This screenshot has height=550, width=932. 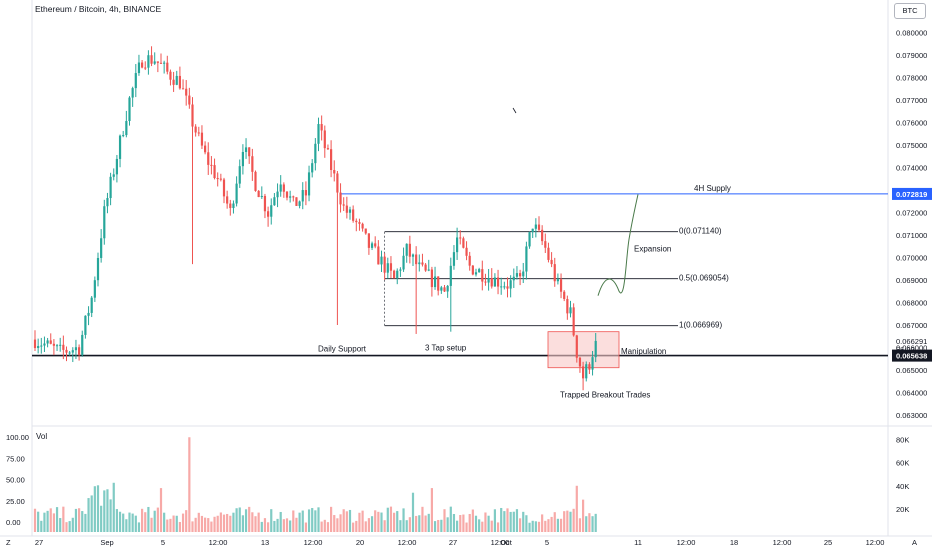 I want to click on price-axis-tick: 0.068000, so click(x=911, y=302).